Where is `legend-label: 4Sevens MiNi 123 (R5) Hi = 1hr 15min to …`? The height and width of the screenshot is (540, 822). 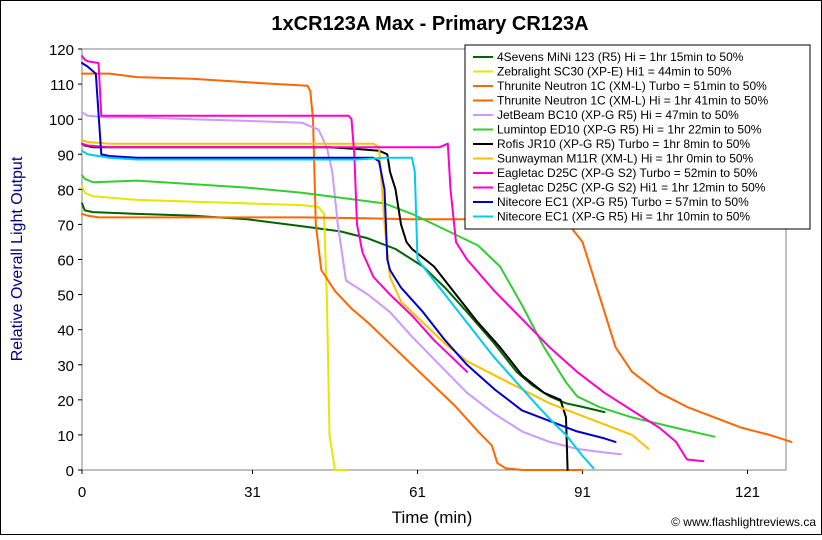 legend-label: 4Sevens MiNi 123 (R5) Hi = 1hr 15min to … is located at coordinates (620, 57).